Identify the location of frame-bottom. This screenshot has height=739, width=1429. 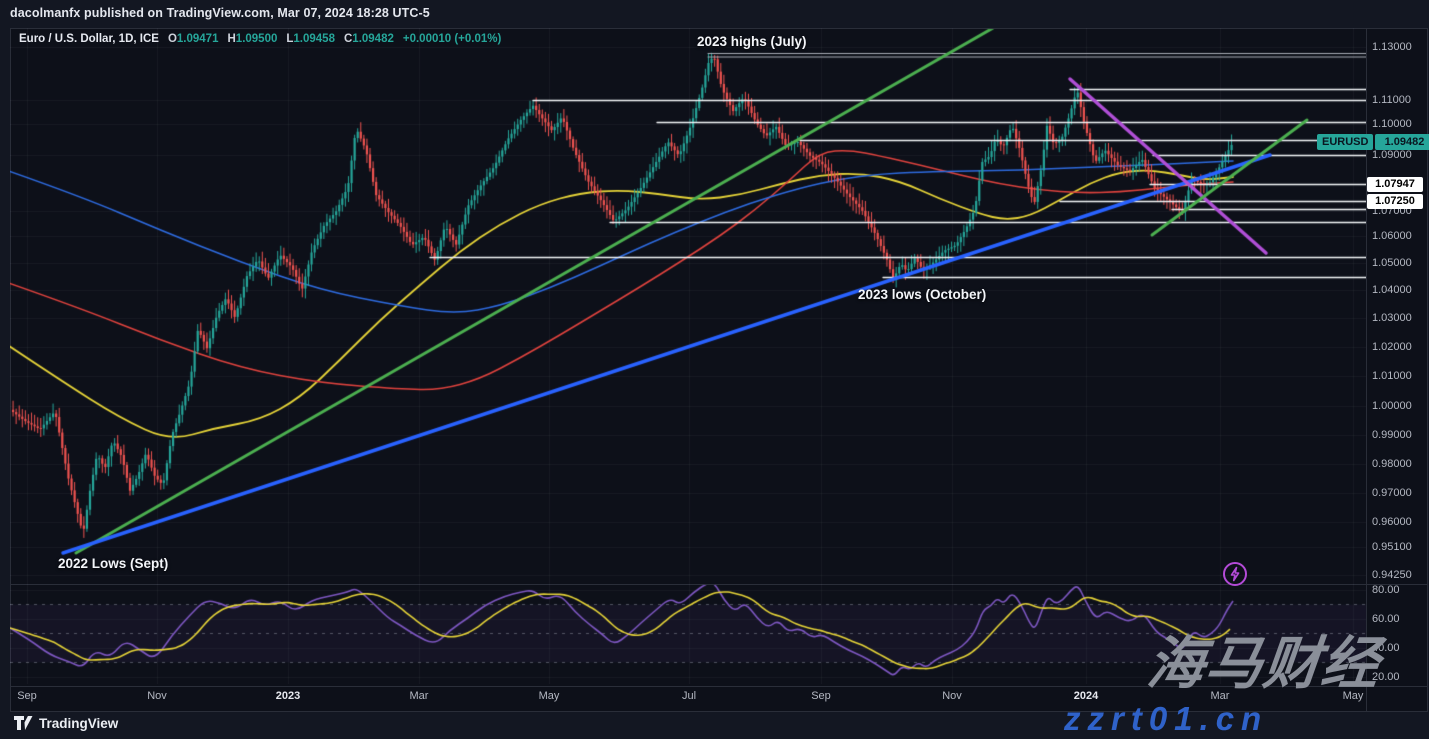
(719, 711).